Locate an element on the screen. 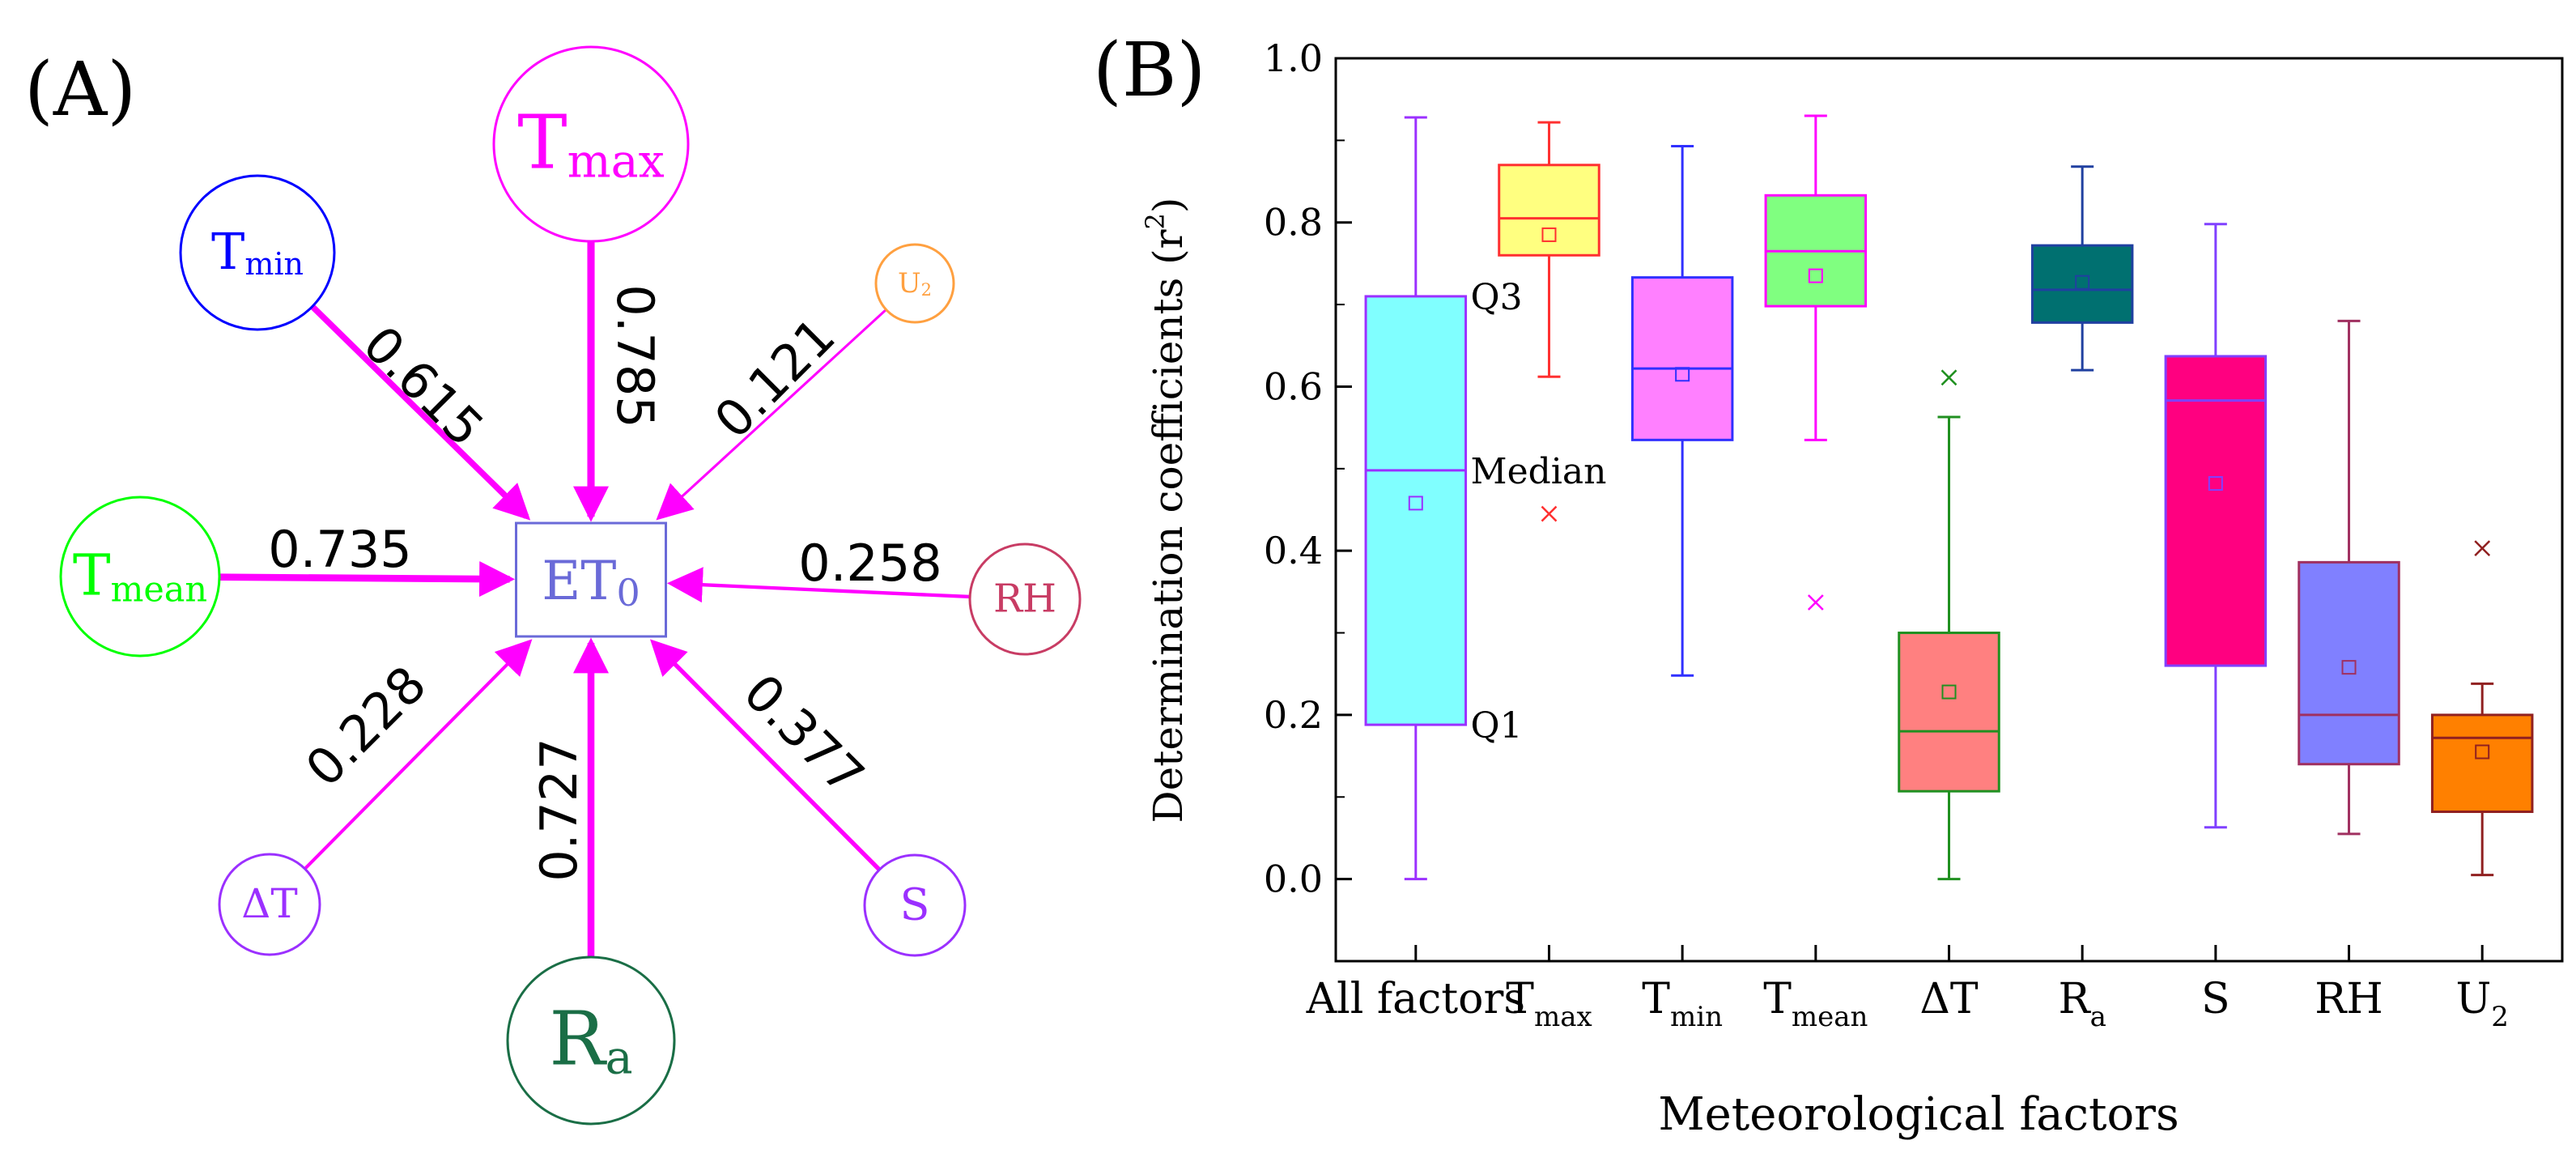 This screenshot has width=2576, height=1149. arrow-s is located at coordinates (766, 755).